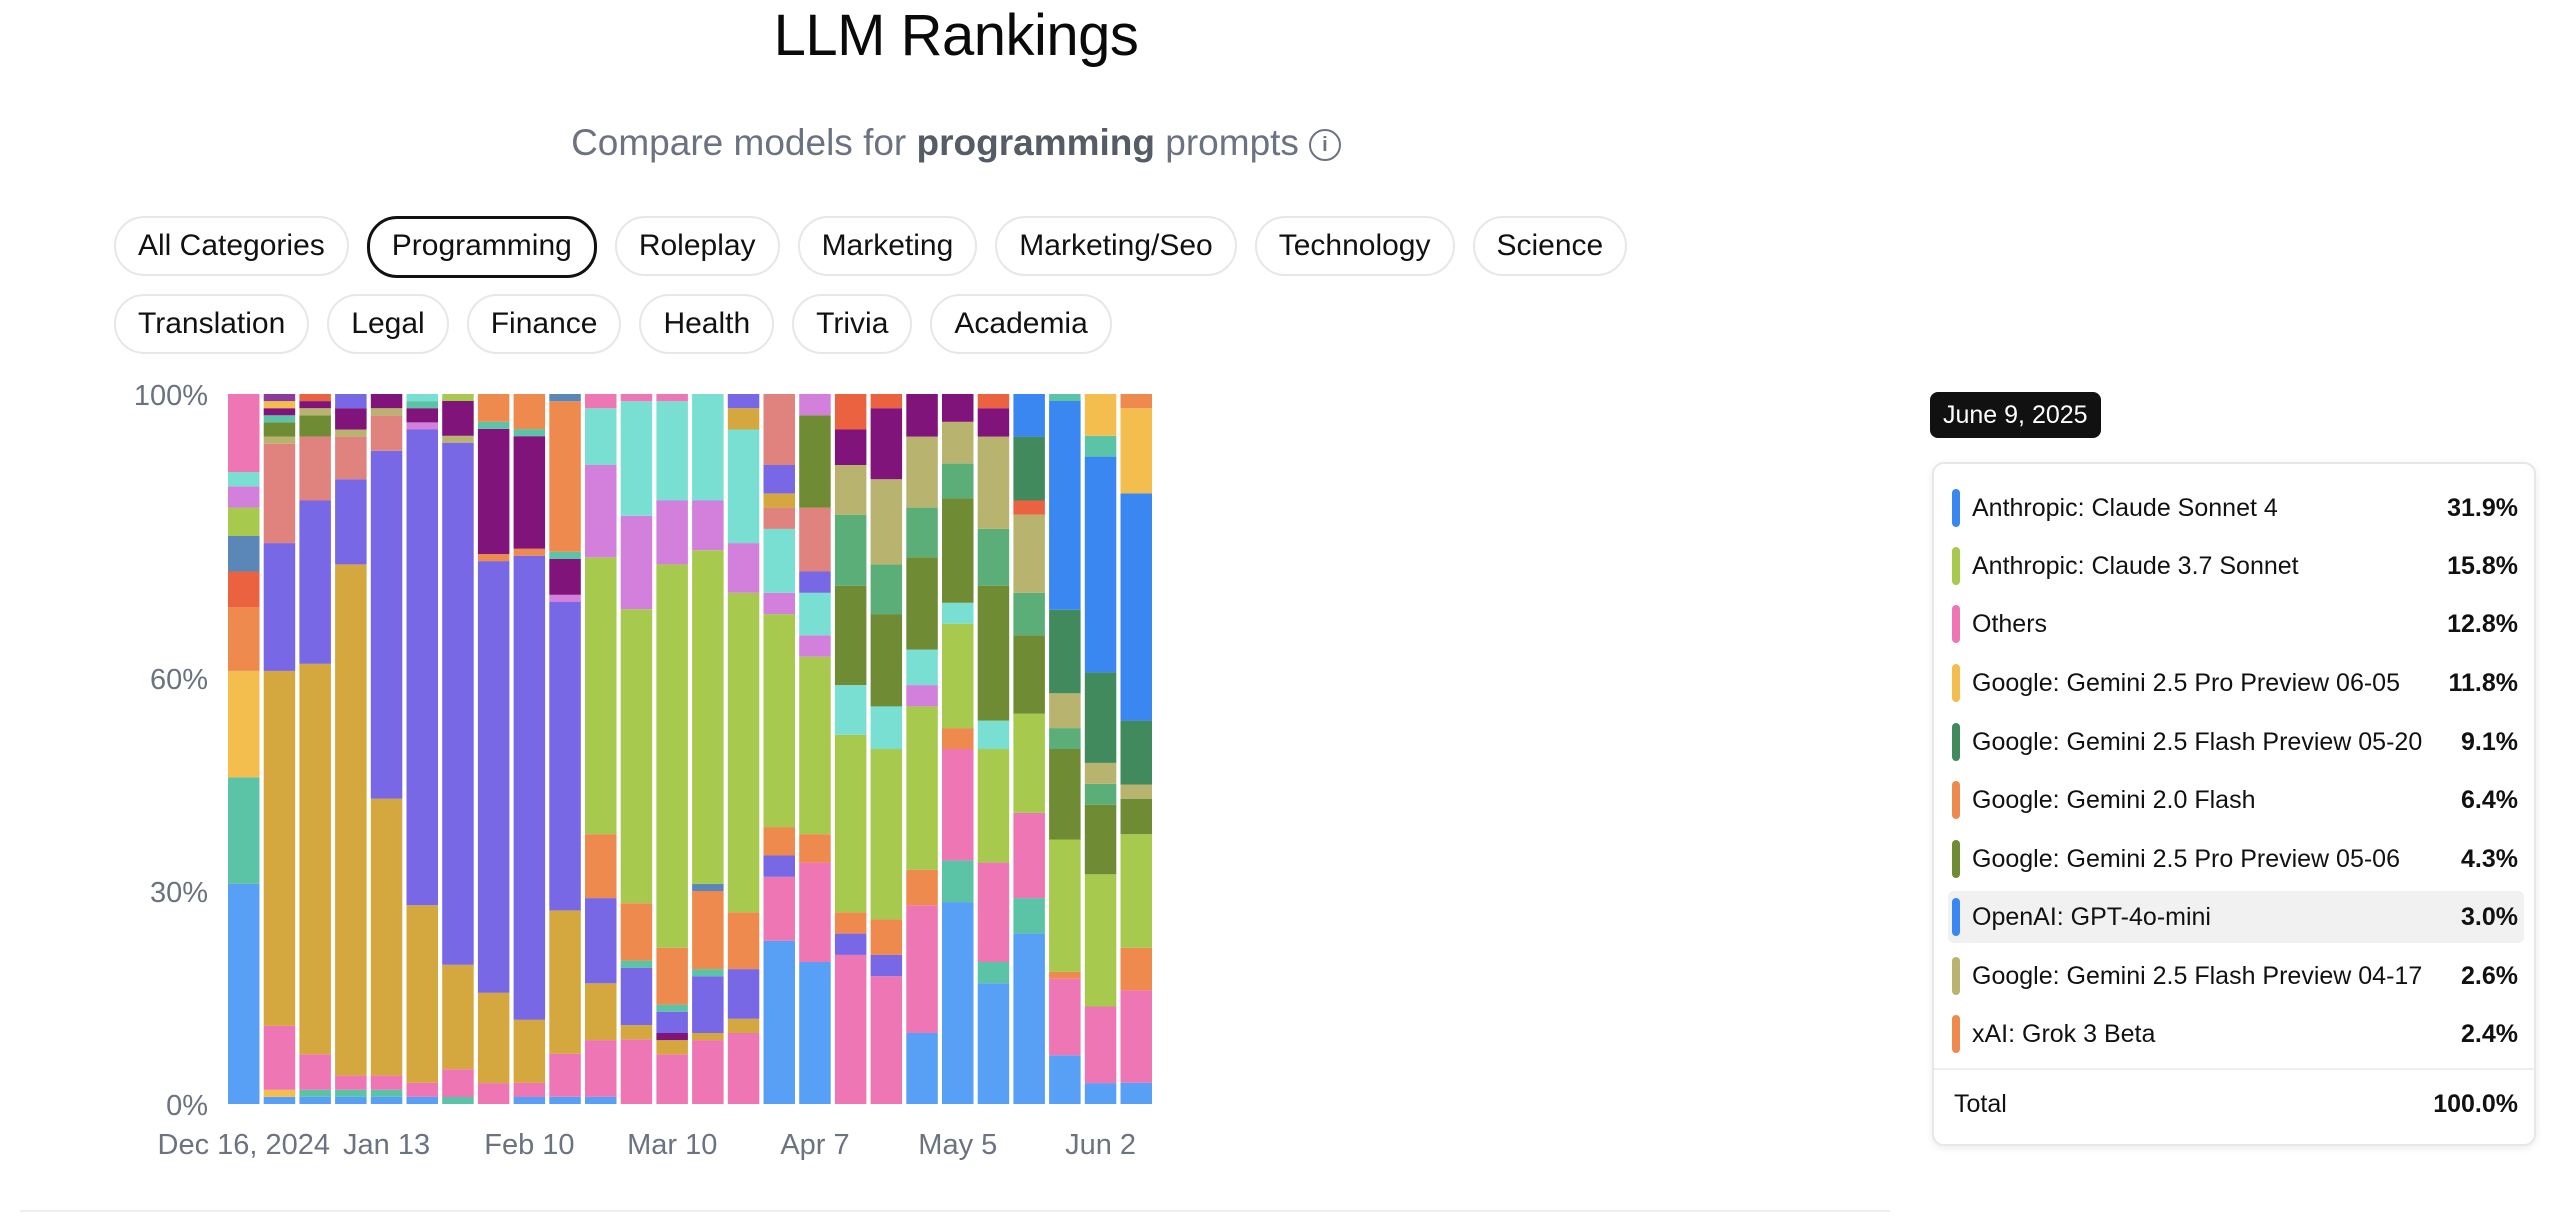 This screenshot has height=1228, width=2560. Describe the element at coordinates (707, 324) in the screenshot. I see `chip-health: Health` at that location.